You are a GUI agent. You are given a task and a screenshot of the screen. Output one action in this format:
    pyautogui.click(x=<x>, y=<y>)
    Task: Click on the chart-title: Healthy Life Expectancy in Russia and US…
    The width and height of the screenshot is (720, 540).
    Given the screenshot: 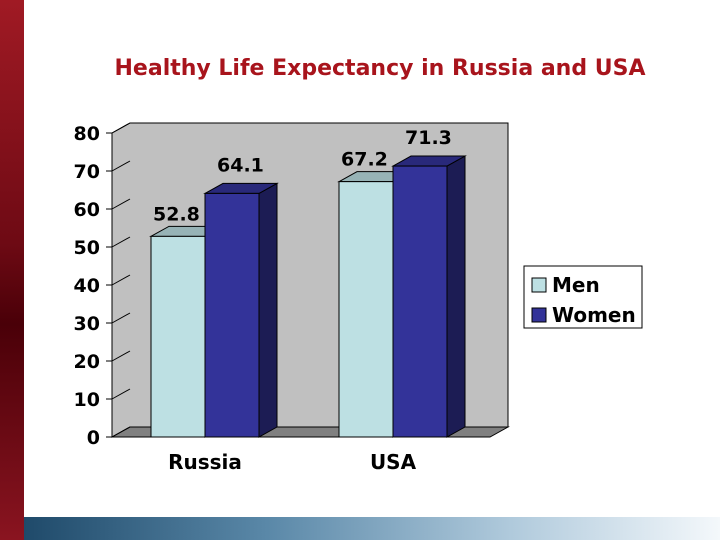 What is the action you would take?
    pyautogui.click(x=380, y=68)
    